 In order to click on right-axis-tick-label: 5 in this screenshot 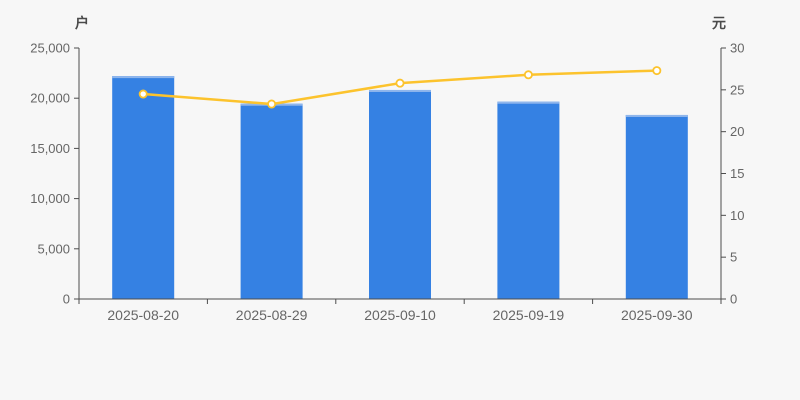, I will do `click(733, 257)`.